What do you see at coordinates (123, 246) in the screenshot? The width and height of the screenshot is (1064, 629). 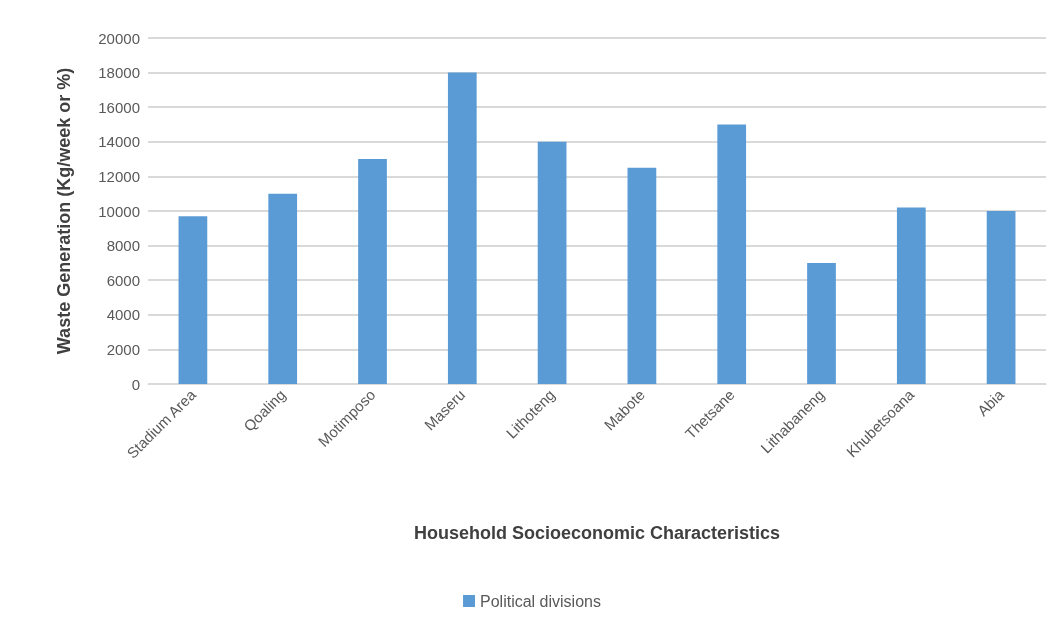 I see `y-tick-label: 8000` at bounding box center [123, 246].